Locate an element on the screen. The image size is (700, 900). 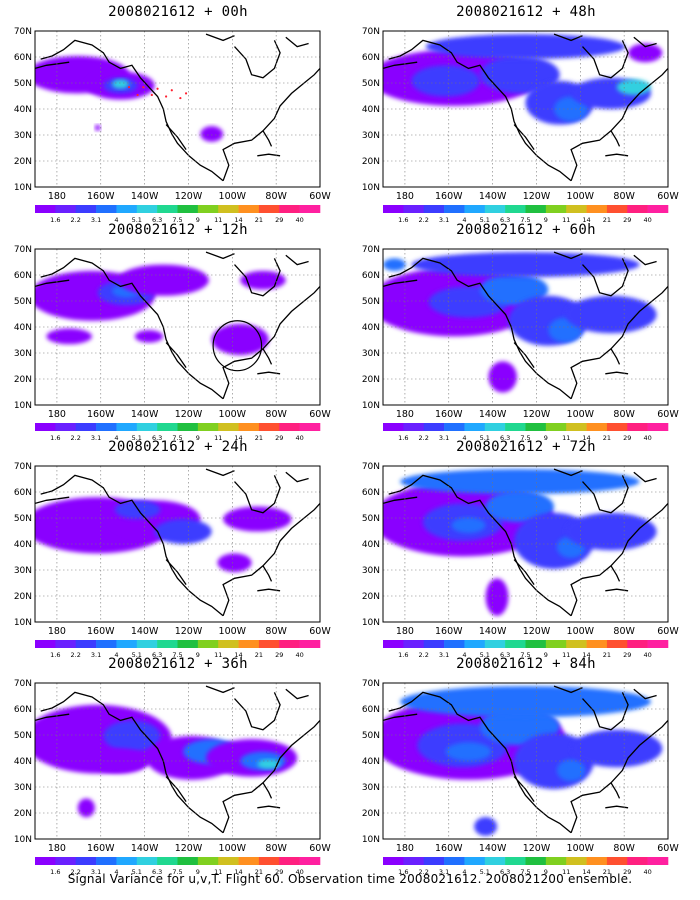
colorbar-label: 14 is located at coordinates (238, 220).